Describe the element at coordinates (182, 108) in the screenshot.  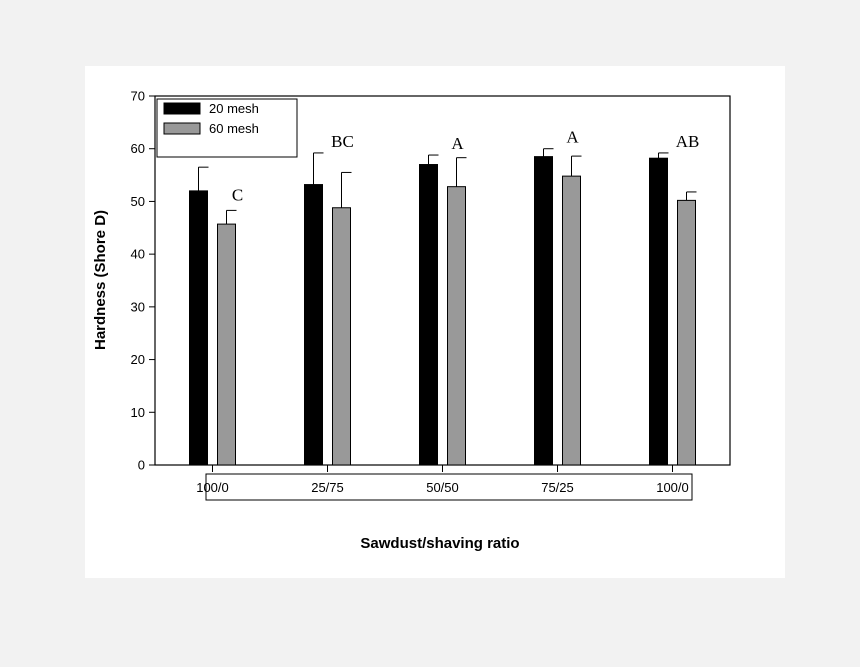
I see `legend-swatch-20-mesh` at that location.